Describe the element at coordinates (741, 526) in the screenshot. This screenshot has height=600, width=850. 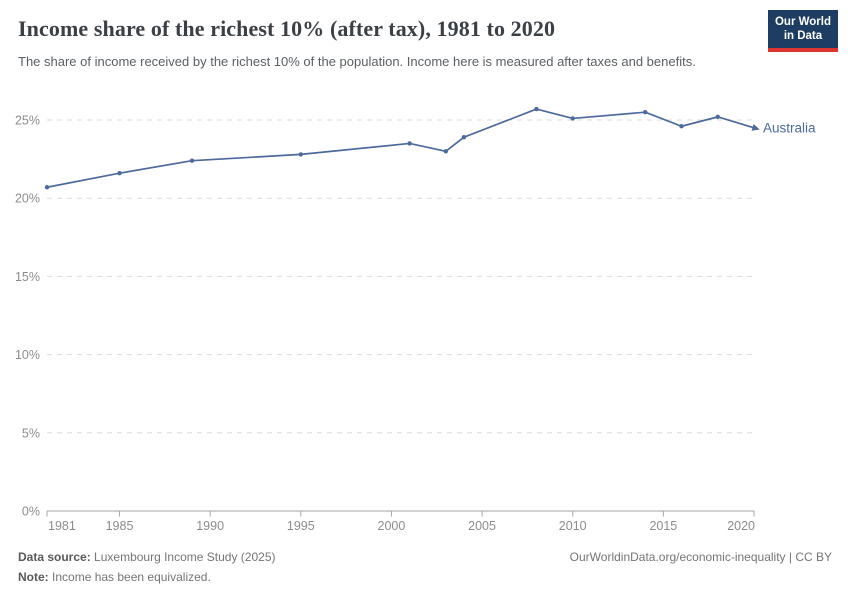
I see `x-tick-label: 2020` at that location.